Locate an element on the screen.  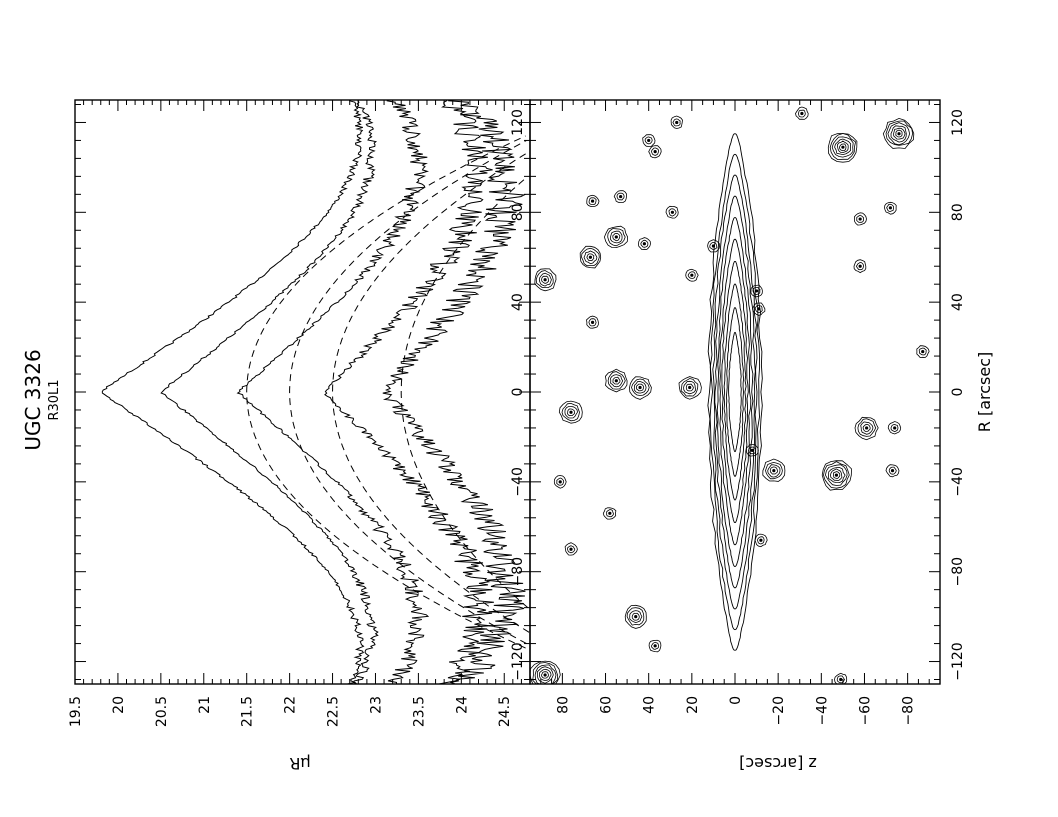
disk-contour is located at coordinates (735, 392).